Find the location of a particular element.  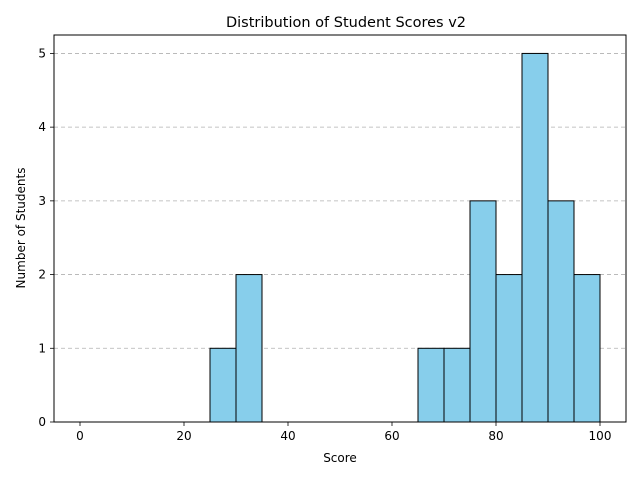

x-tick-label: 40 is located at coordinates (287, 436).